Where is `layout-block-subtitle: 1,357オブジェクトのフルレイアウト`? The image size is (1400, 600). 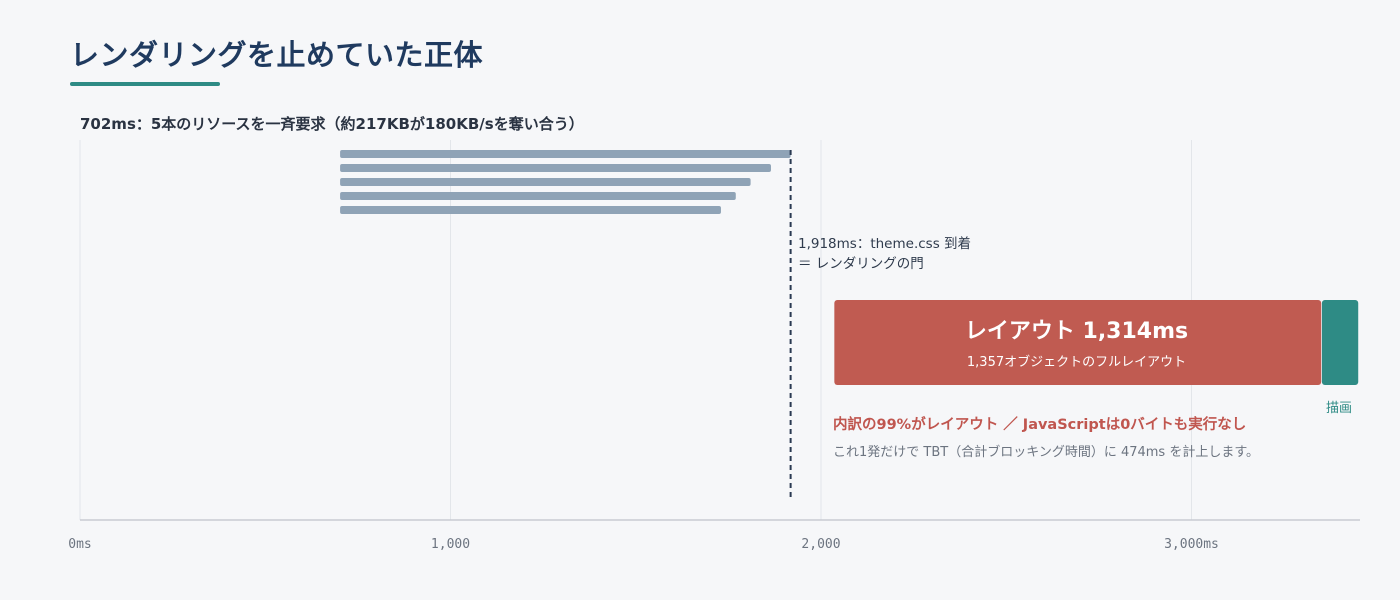 layout-block-subtitle: 1,357オブジェクトのフルレイアウト is located at coordinates (1076, 362).